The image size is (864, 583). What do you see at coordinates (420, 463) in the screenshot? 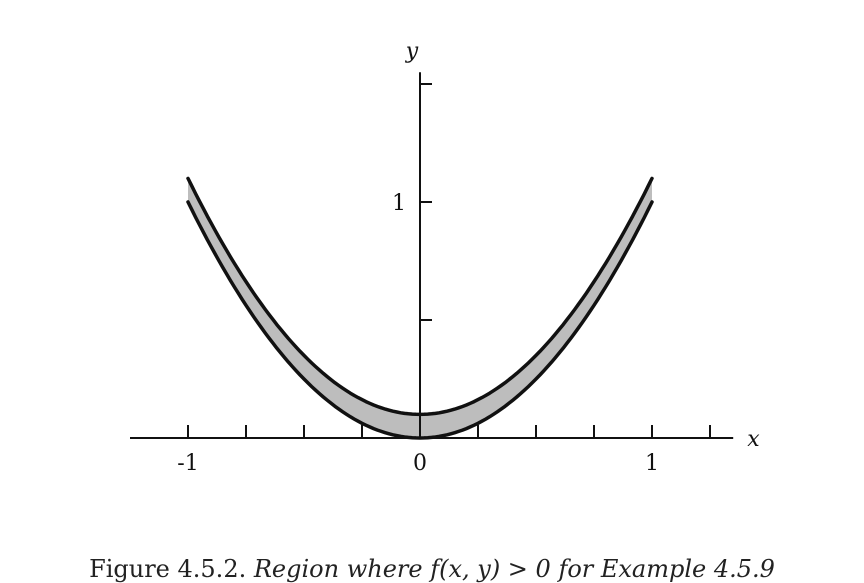
I see `x-tick-label: 0` at bounding box center [420, 463].